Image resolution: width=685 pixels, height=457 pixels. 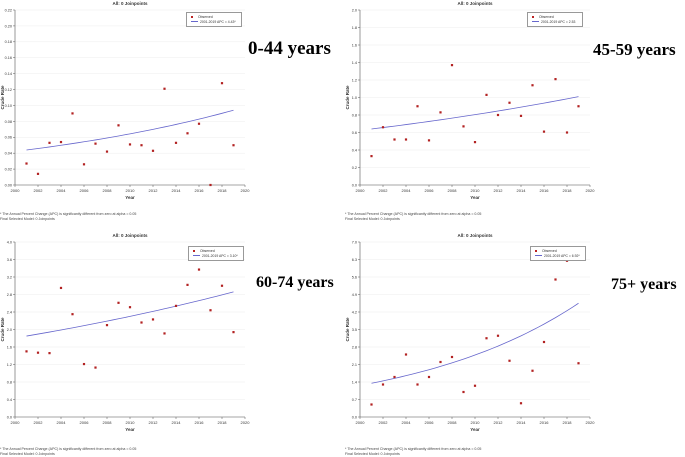 I want to click on y-tick-label: 4.2, so click(x=354, y=312).